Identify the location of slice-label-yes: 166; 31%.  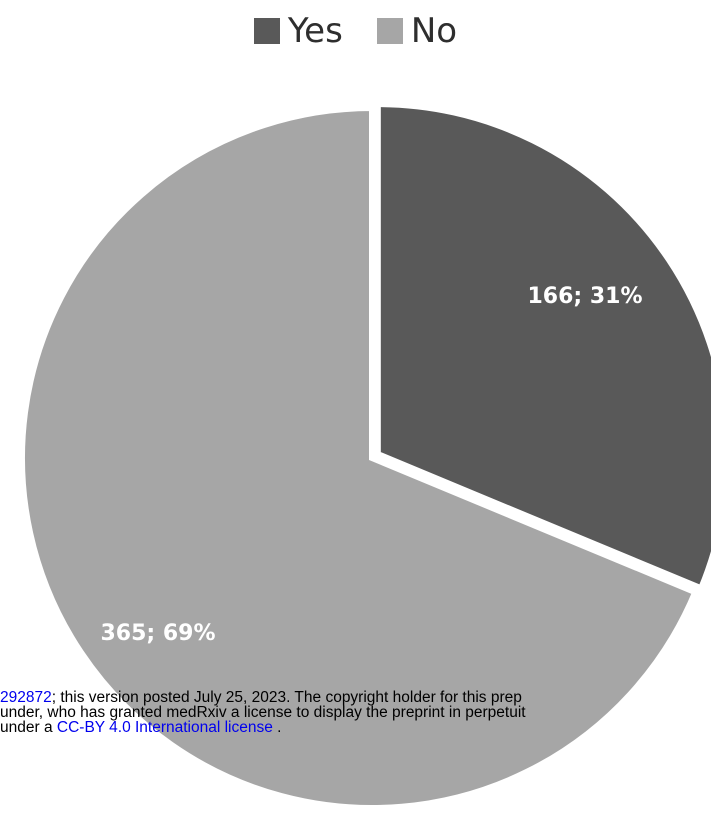
(584, 296).